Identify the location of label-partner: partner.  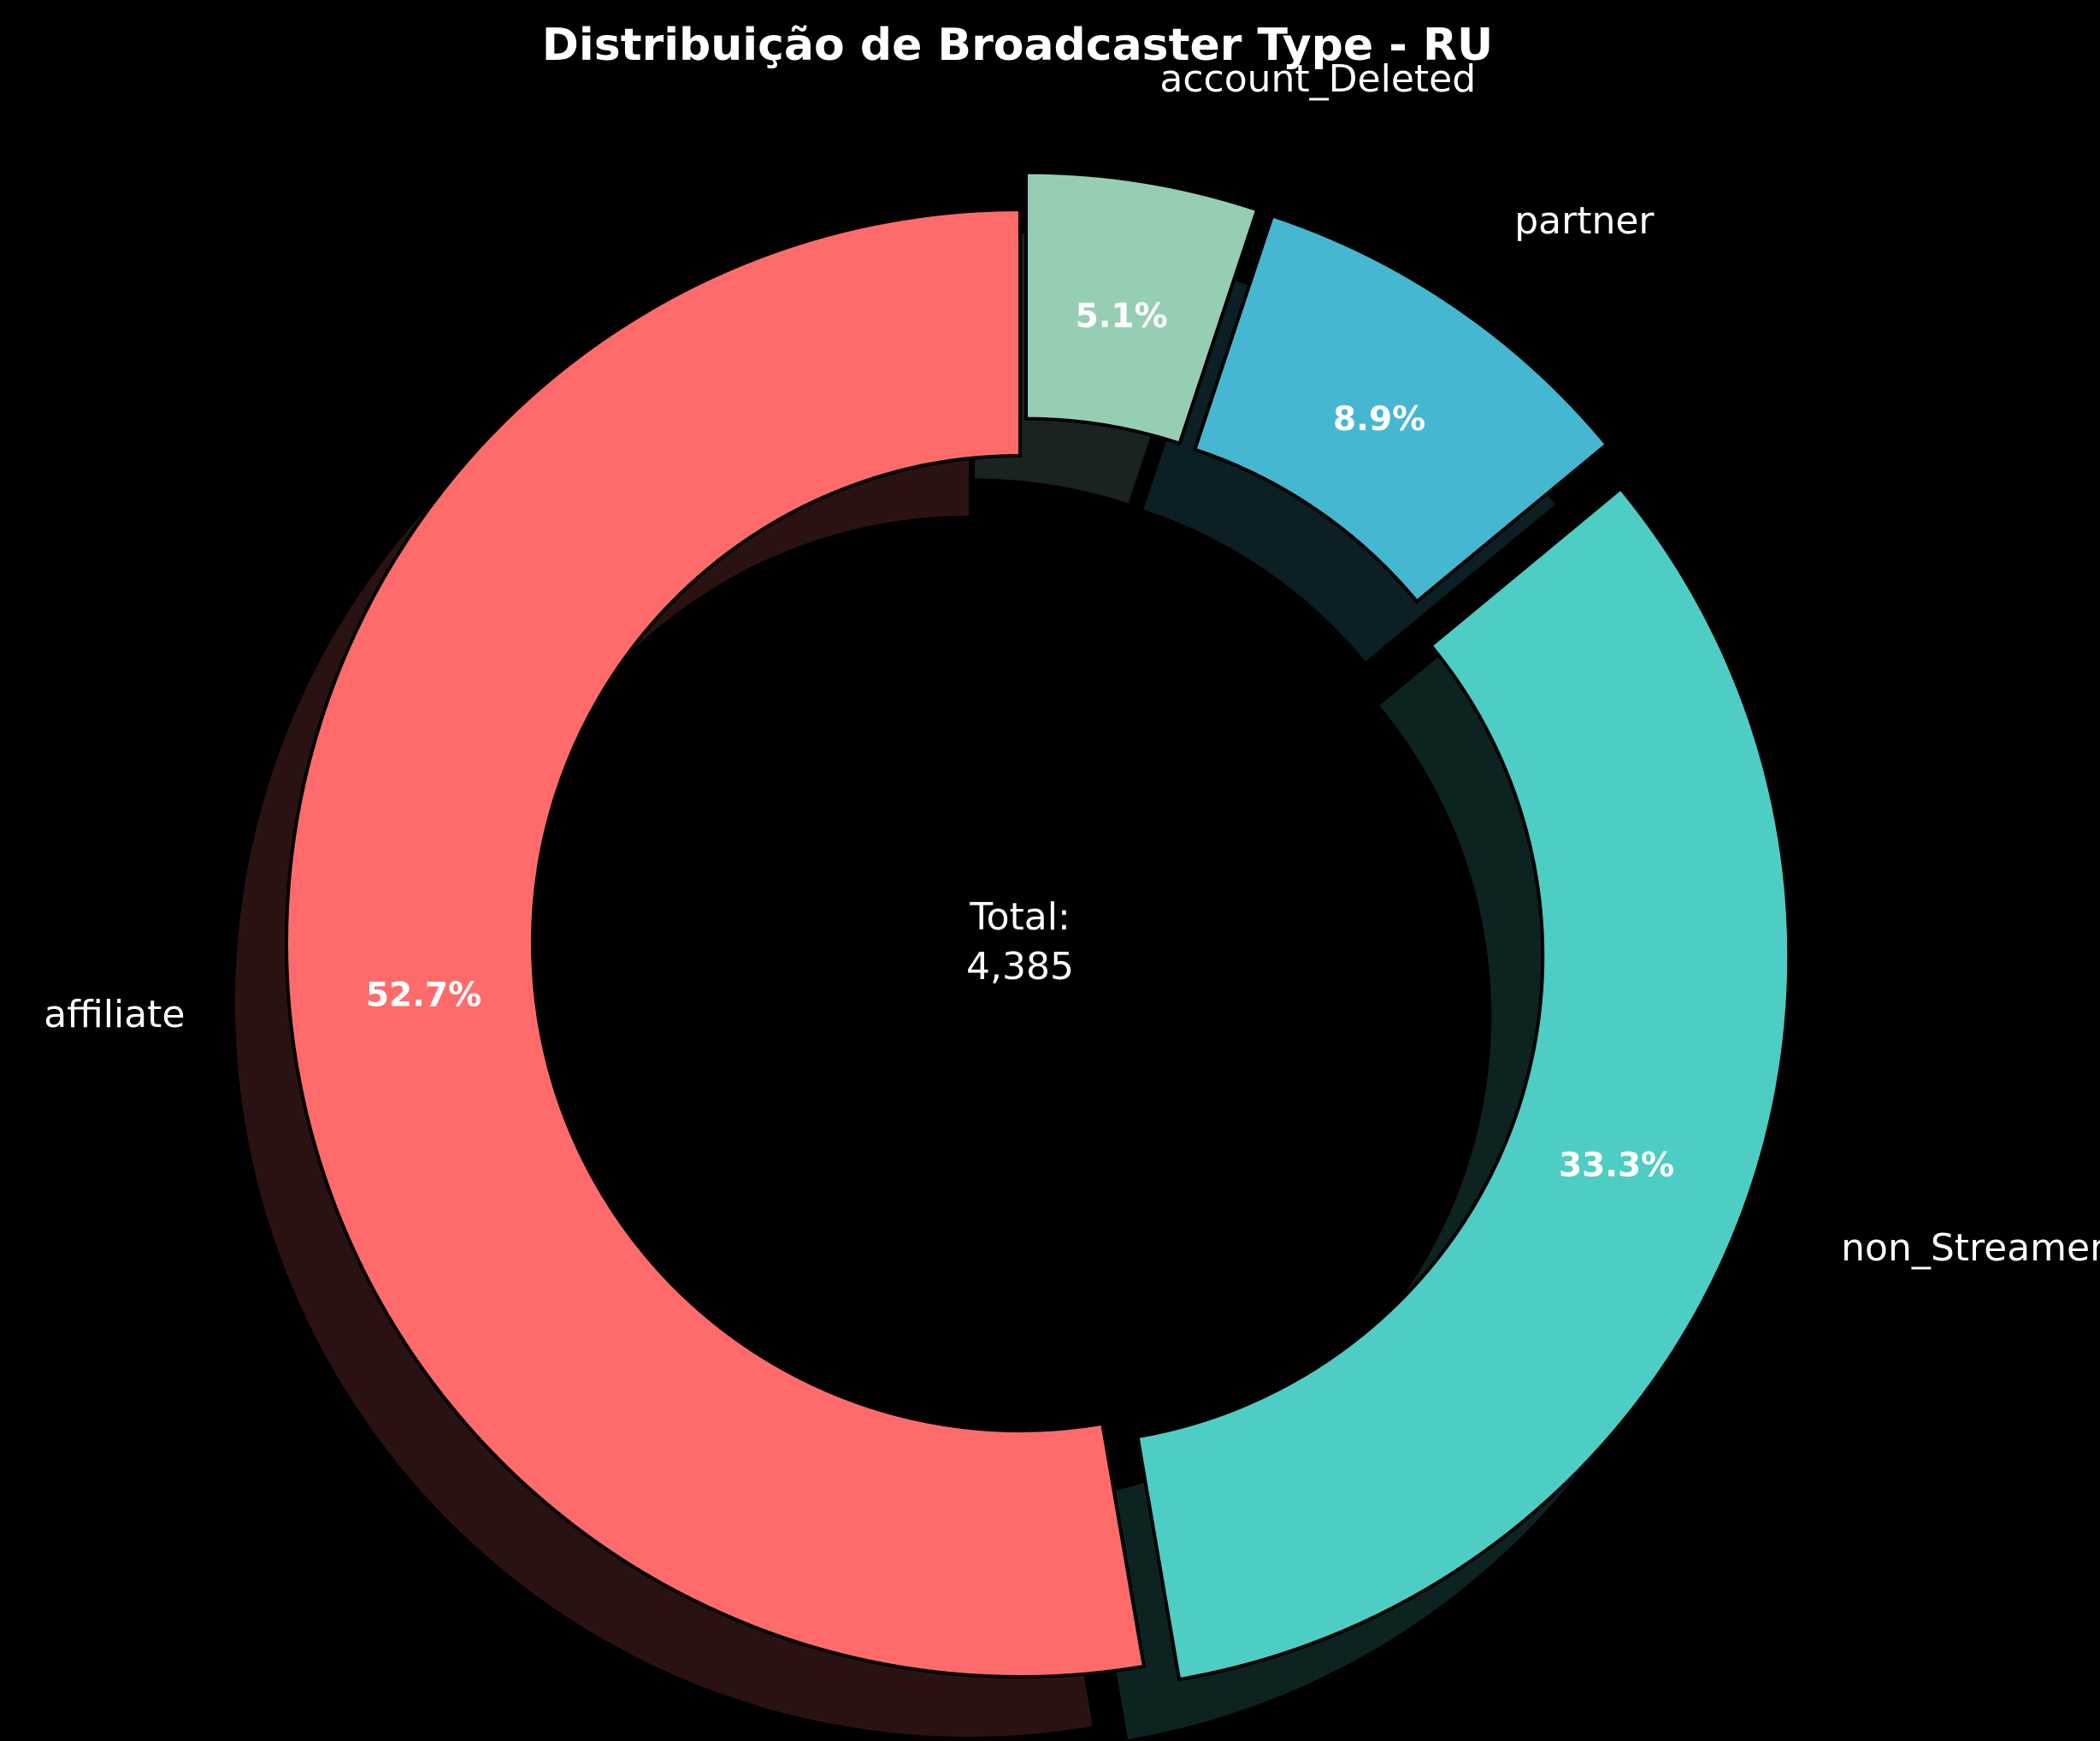
(1585, 221).